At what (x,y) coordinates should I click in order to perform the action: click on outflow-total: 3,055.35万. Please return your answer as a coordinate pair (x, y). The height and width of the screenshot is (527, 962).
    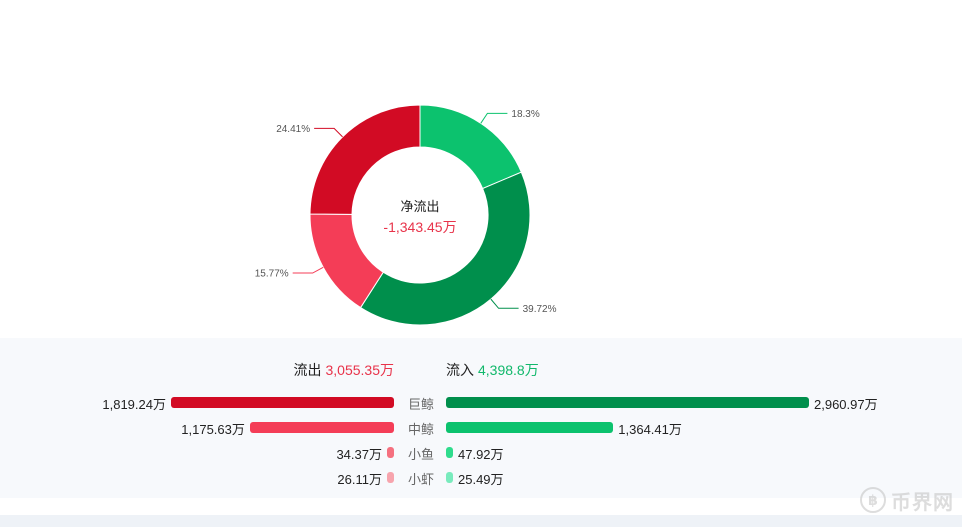
    Looking at the image, I should click on (360, 370).